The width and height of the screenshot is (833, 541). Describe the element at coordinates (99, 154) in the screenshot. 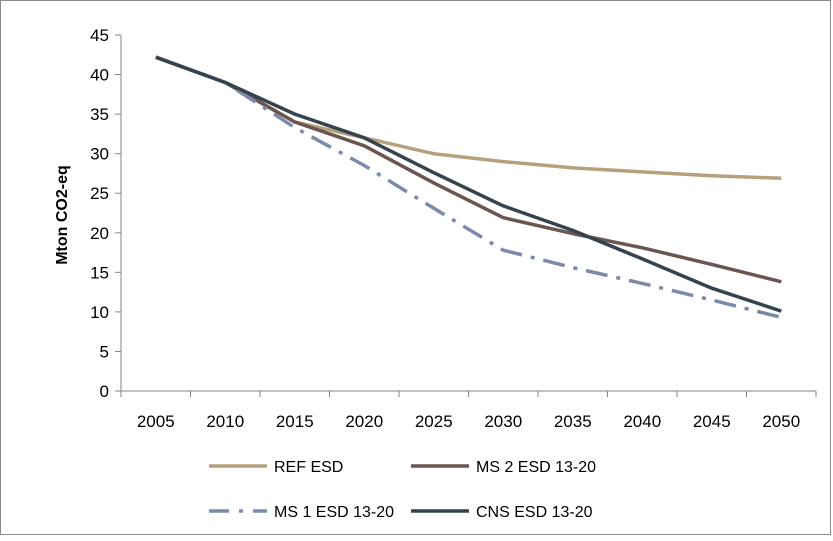

I see `y-tick-label: 30` at that location.